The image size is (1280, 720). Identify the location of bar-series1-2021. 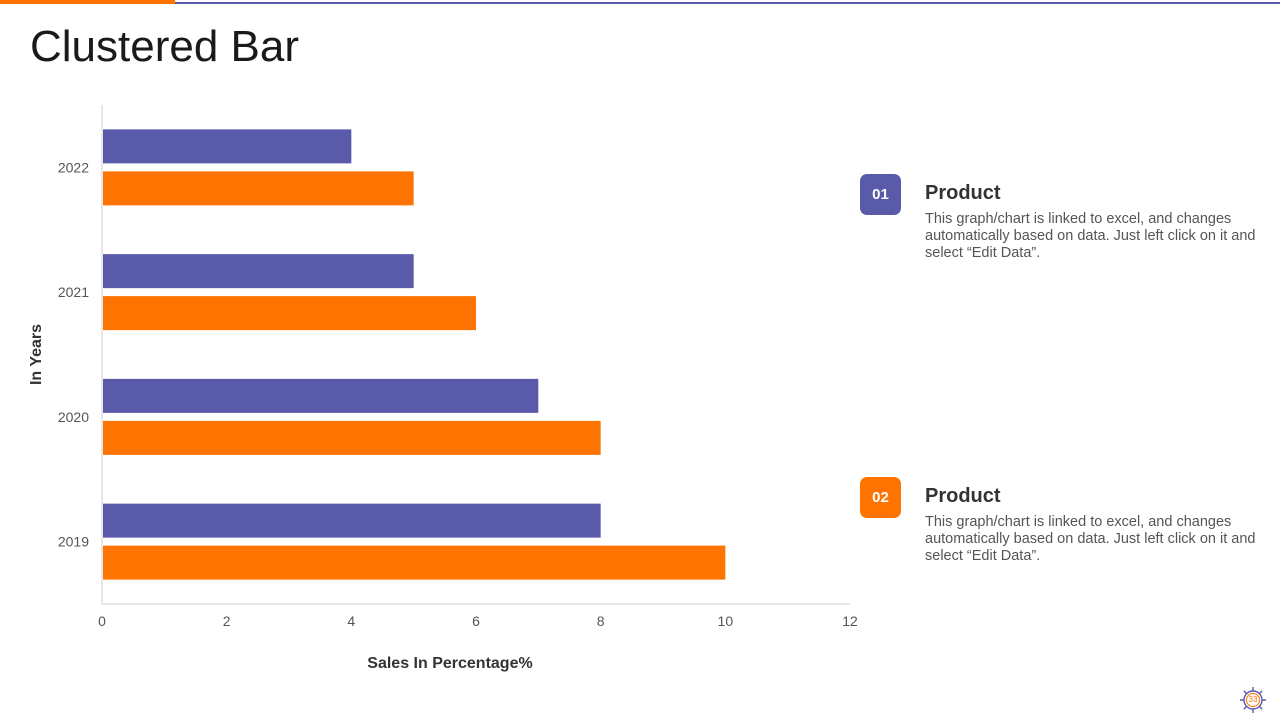
(258, 271).